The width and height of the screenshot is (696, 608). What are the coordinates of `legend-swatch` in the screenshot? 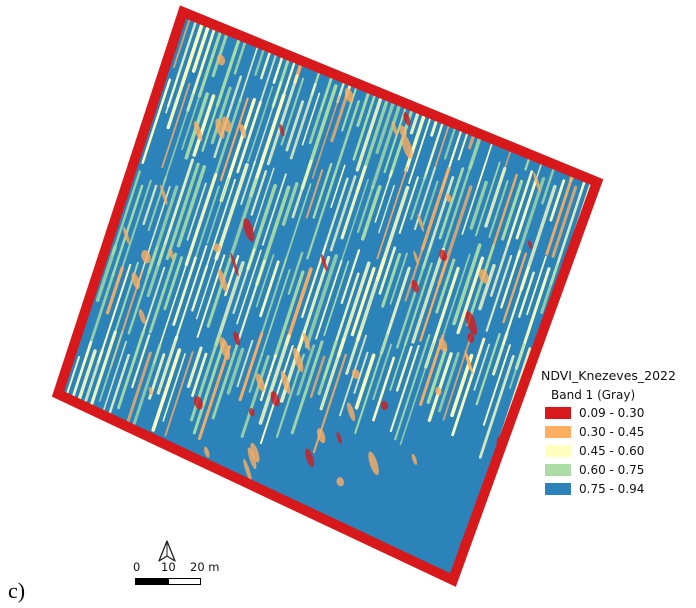 It's located at (558, 469).